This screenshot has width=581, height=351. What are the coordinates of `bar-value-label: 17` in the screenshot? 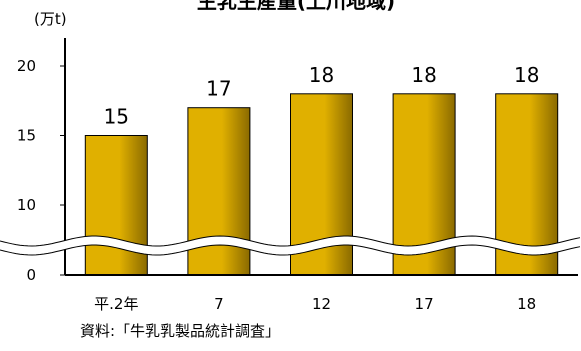 It's located at (218, 89).